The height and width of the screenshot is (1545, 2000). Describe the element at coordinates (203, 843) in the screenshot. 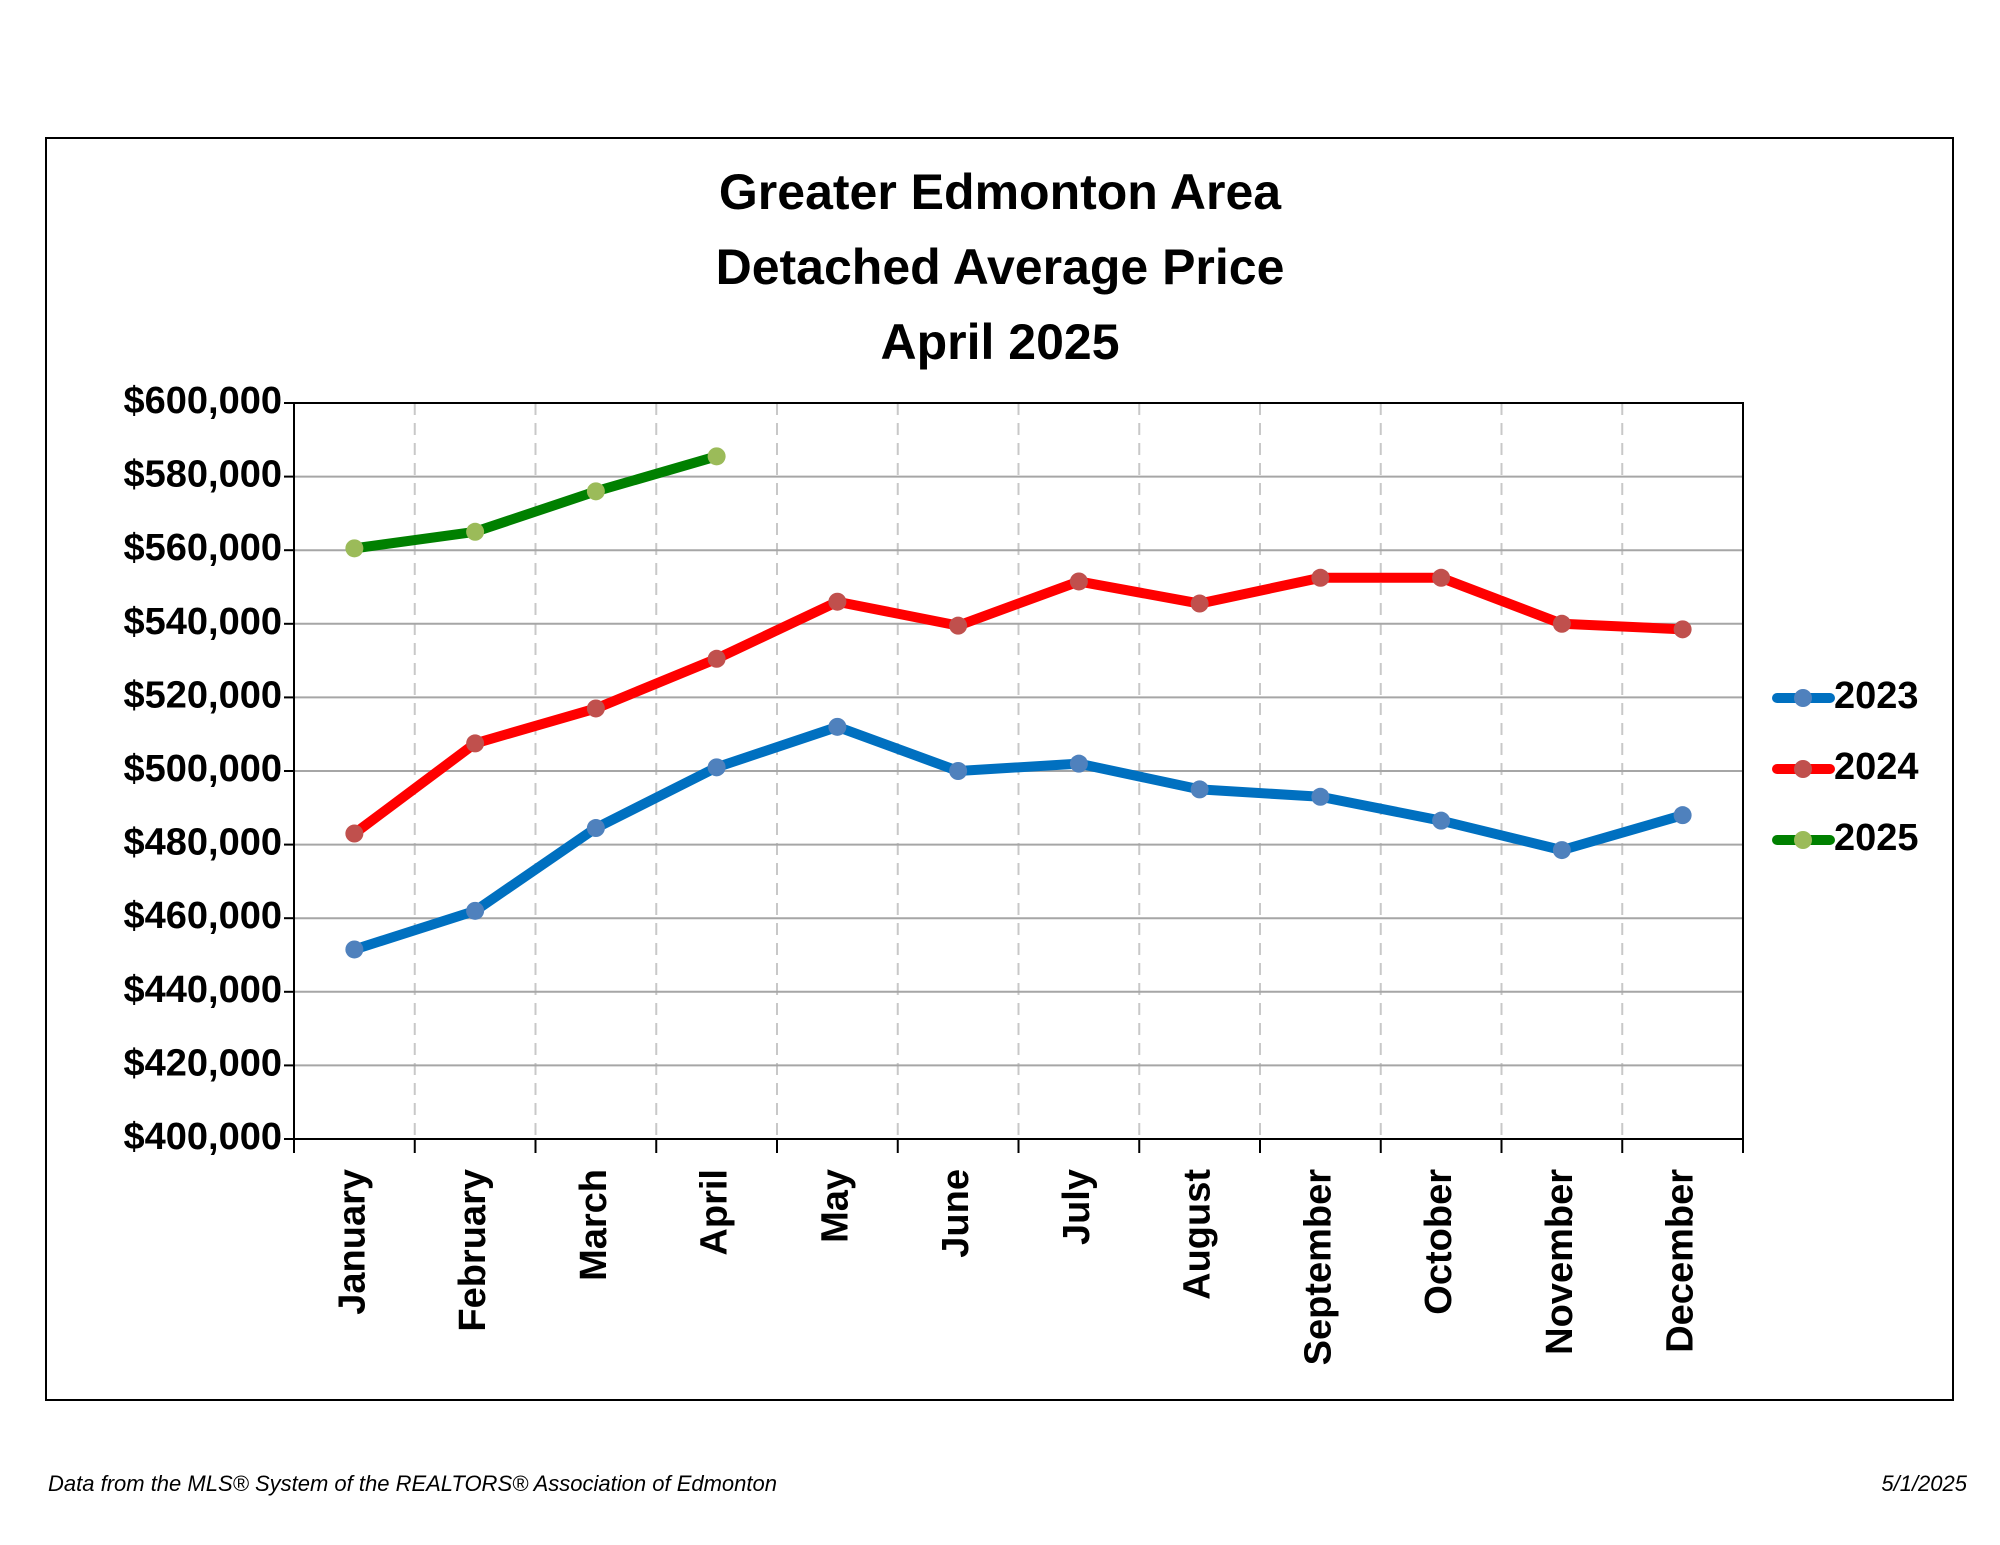

I see `y-tick-label: $480,000` at that location.